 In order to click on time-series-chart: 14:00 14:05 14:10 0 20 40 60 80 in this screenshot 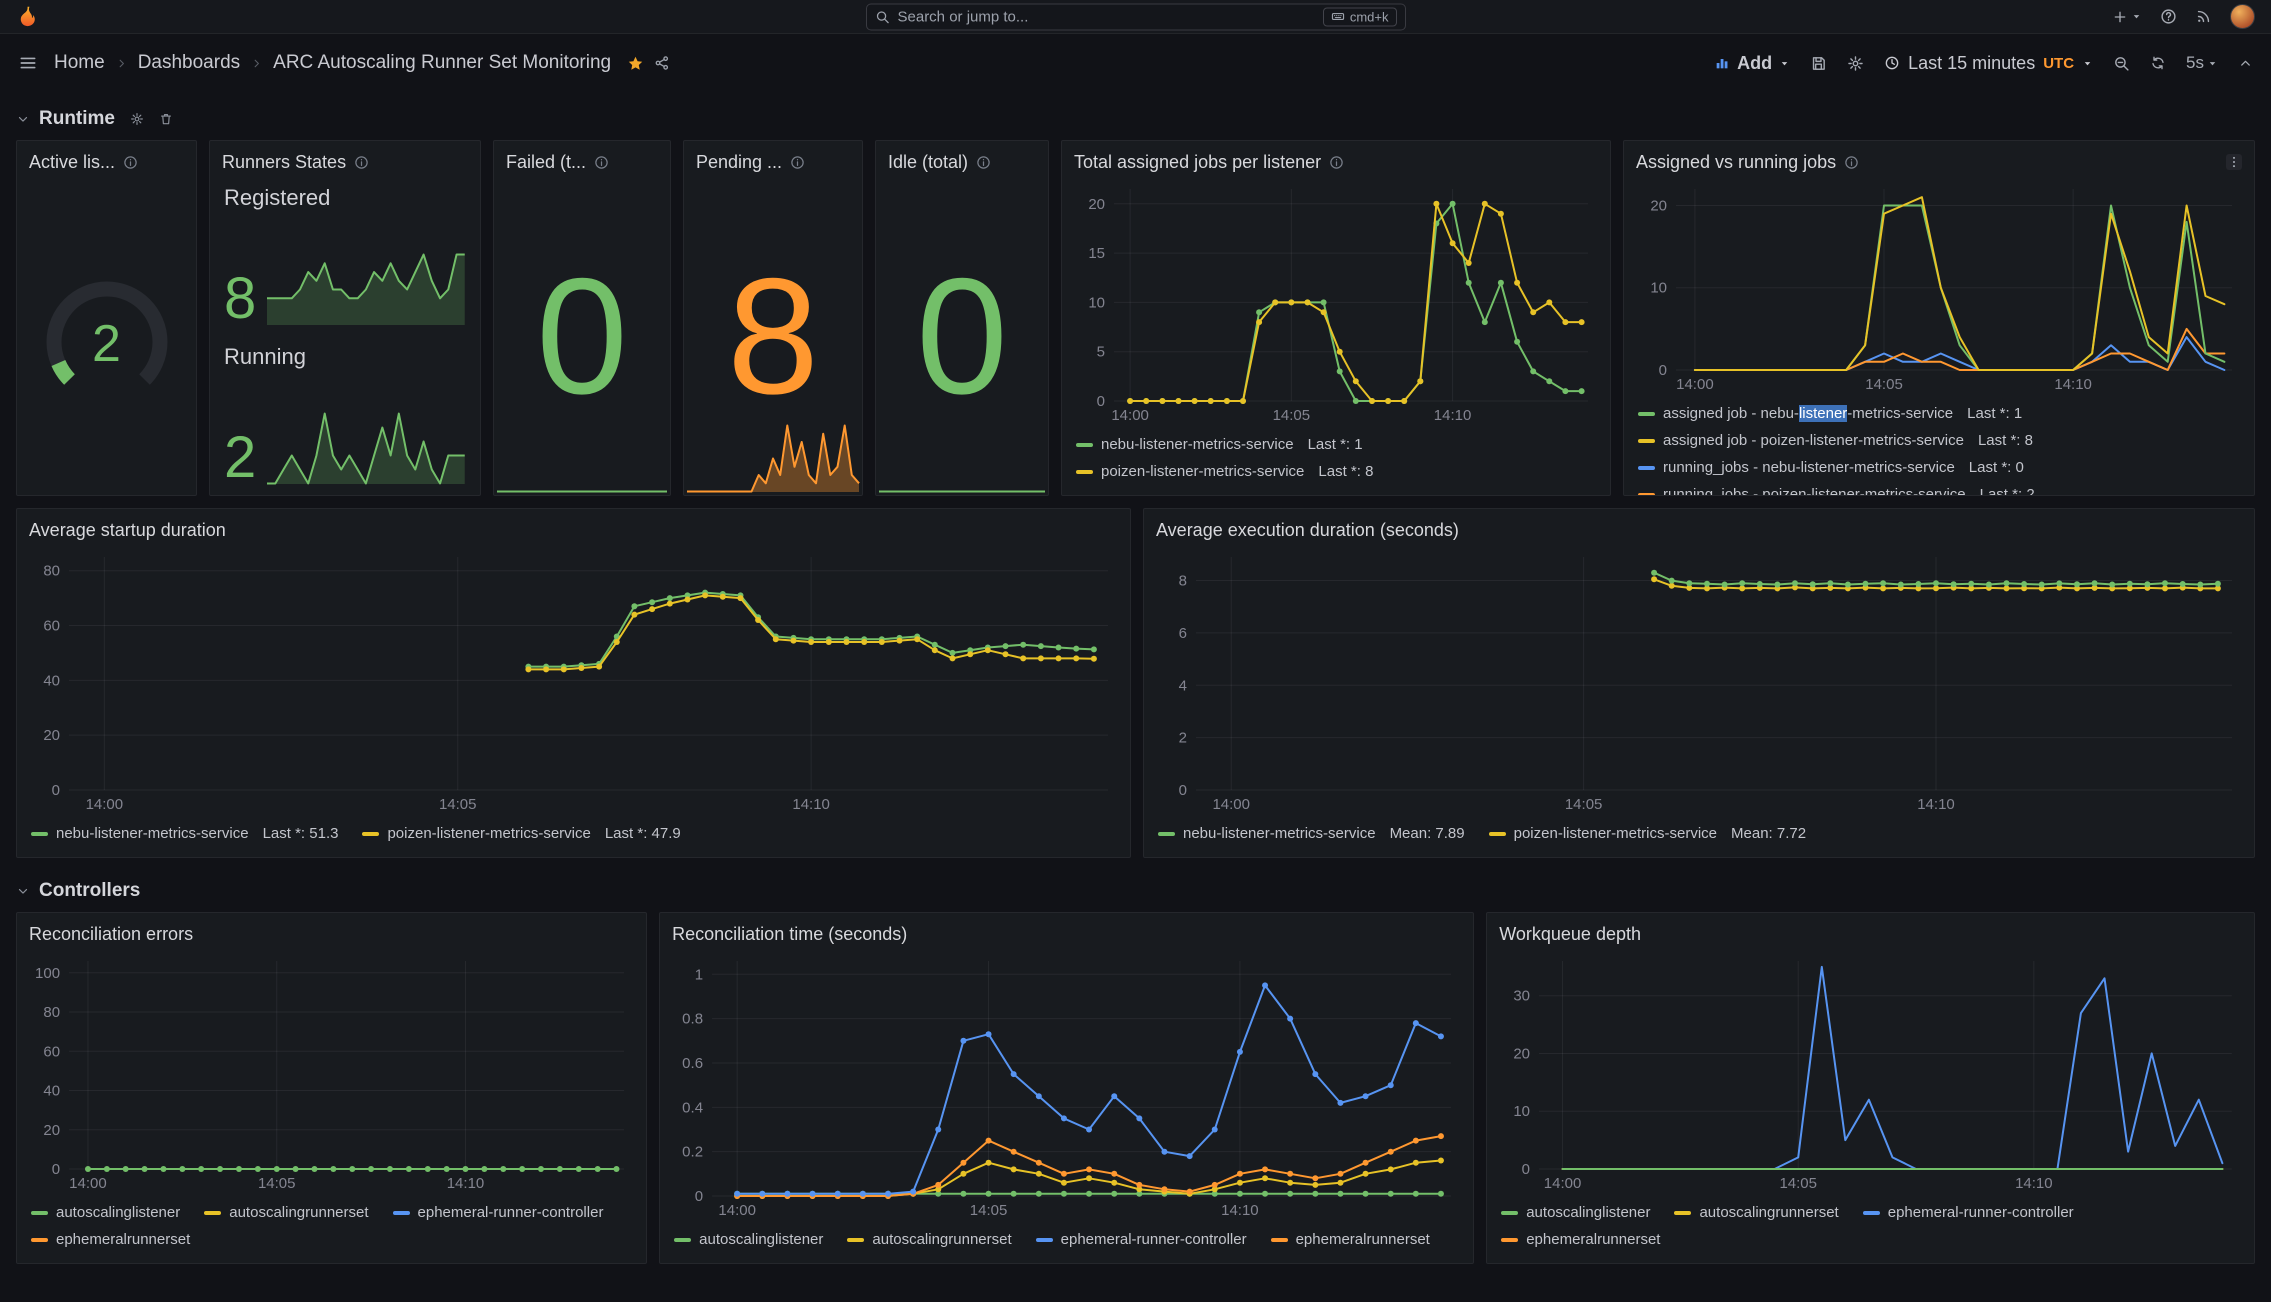, I will do `click(572, 681)`.